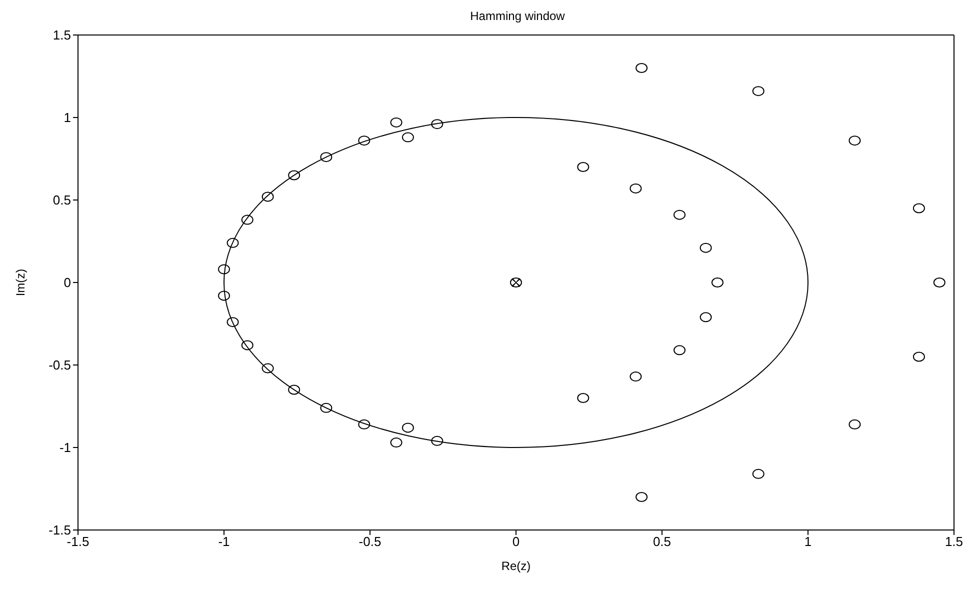 Image resolution: width=975 pixels, height=590 pixels. What do you see at coordinates (20, 282) in the screenshot?
I see `y-axis-title: Im(z)` at bounding box center [20, 282].